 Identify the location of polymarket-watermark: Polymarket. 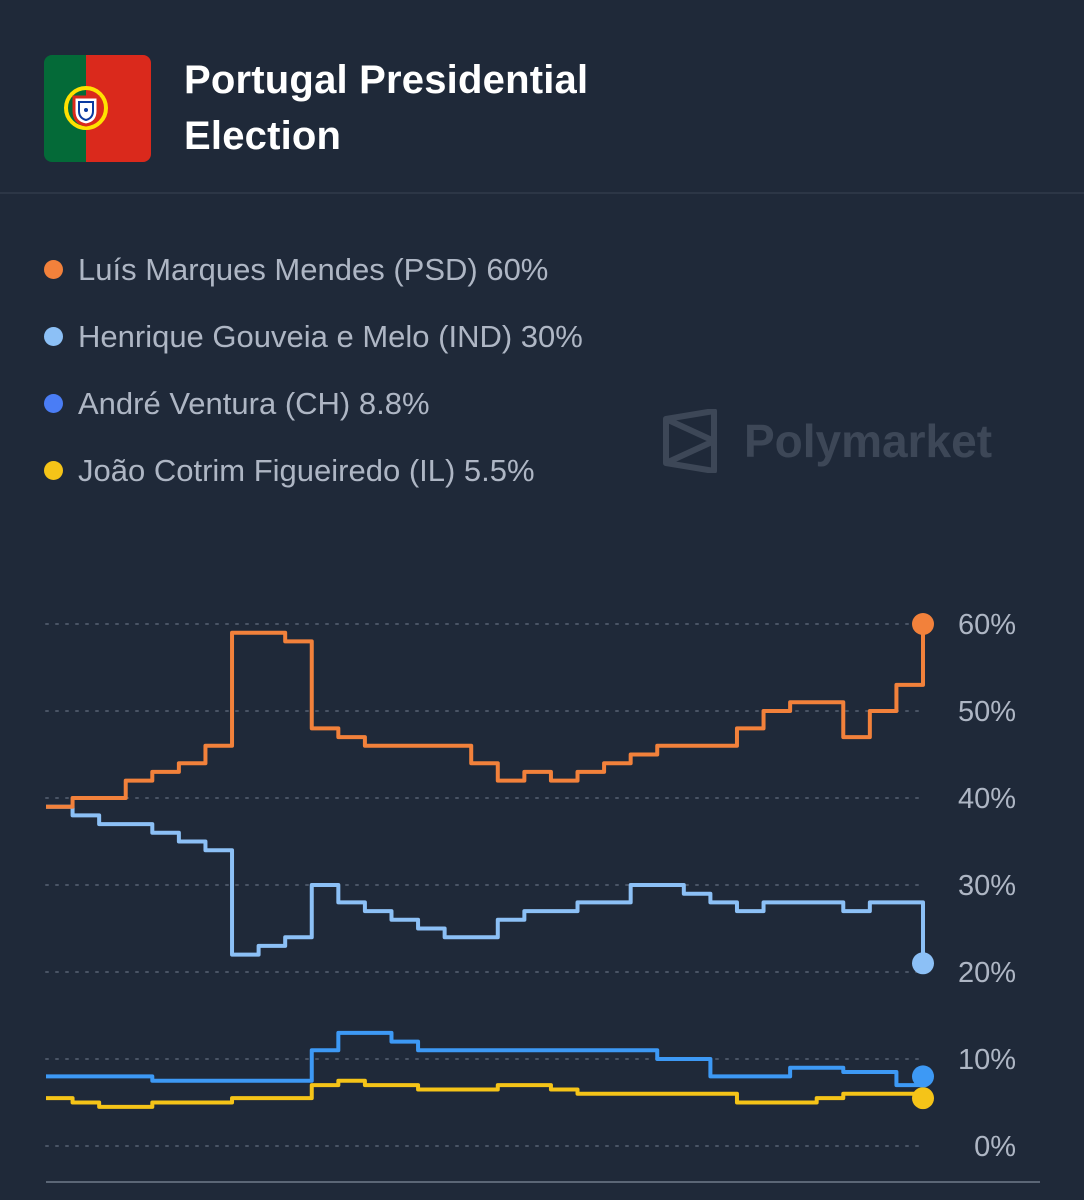
(827, 441).